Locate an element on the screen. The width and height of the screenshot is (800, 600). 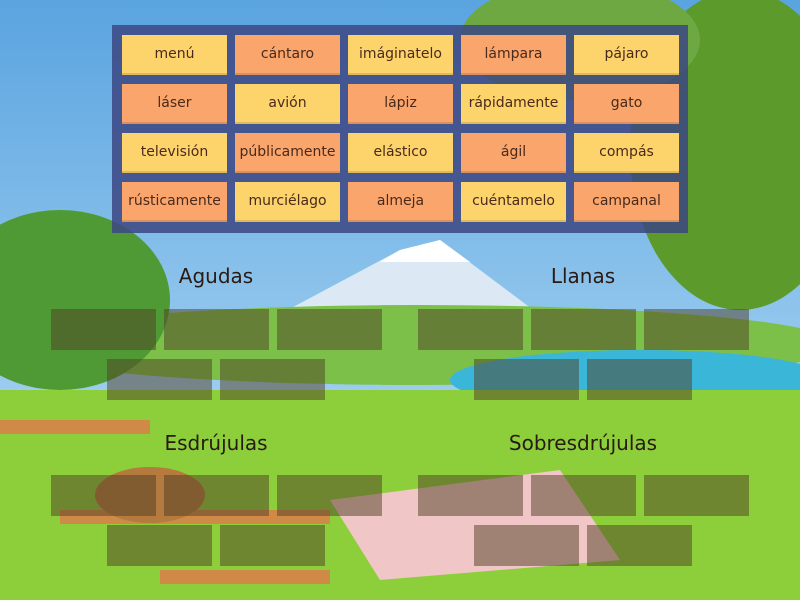
word-tile: menú is located at coordinates (174, 55).